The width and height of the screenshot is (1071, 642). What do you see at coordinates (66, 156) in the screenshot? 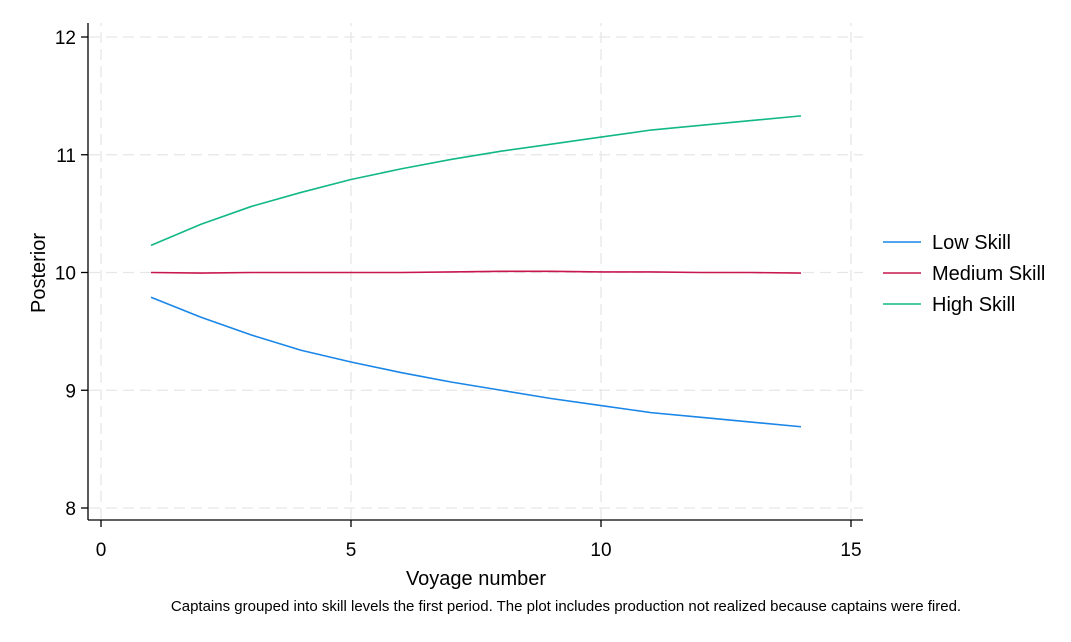
I see `y-tick-label: 11` at bounding box center [66, 156].